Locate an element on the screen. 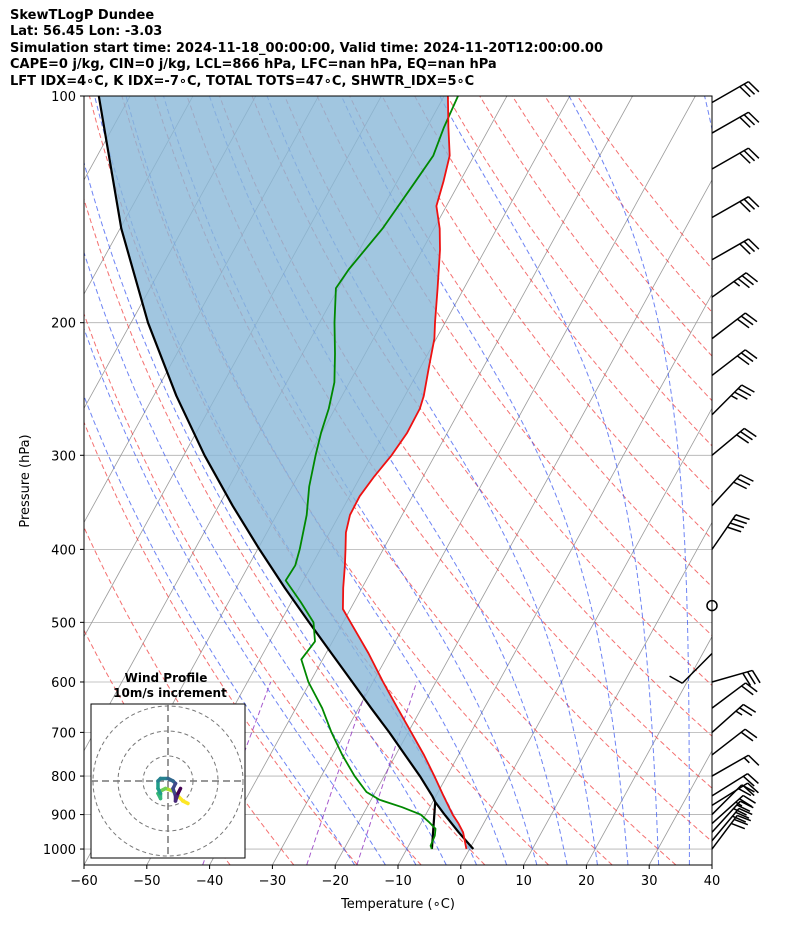 The image size is (794, 937). y-tick-label: 1000 is located at coordinates (59, 850).